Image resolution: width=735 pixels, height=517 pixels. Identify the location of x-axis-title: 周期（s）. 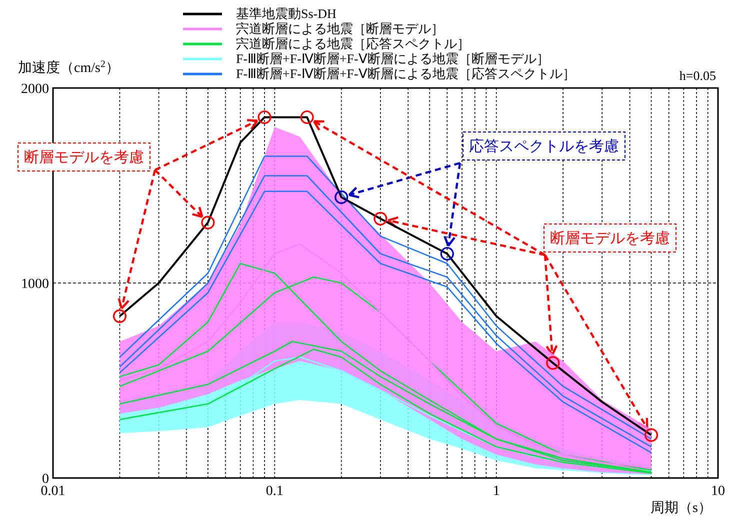
(681, 508).